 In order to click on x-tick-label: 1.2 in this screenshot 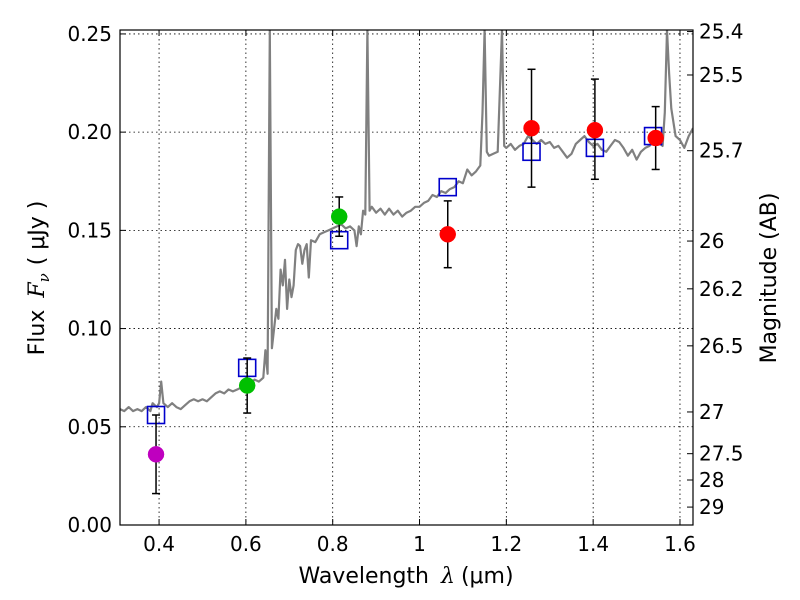, I will do `click(506, 544)`.